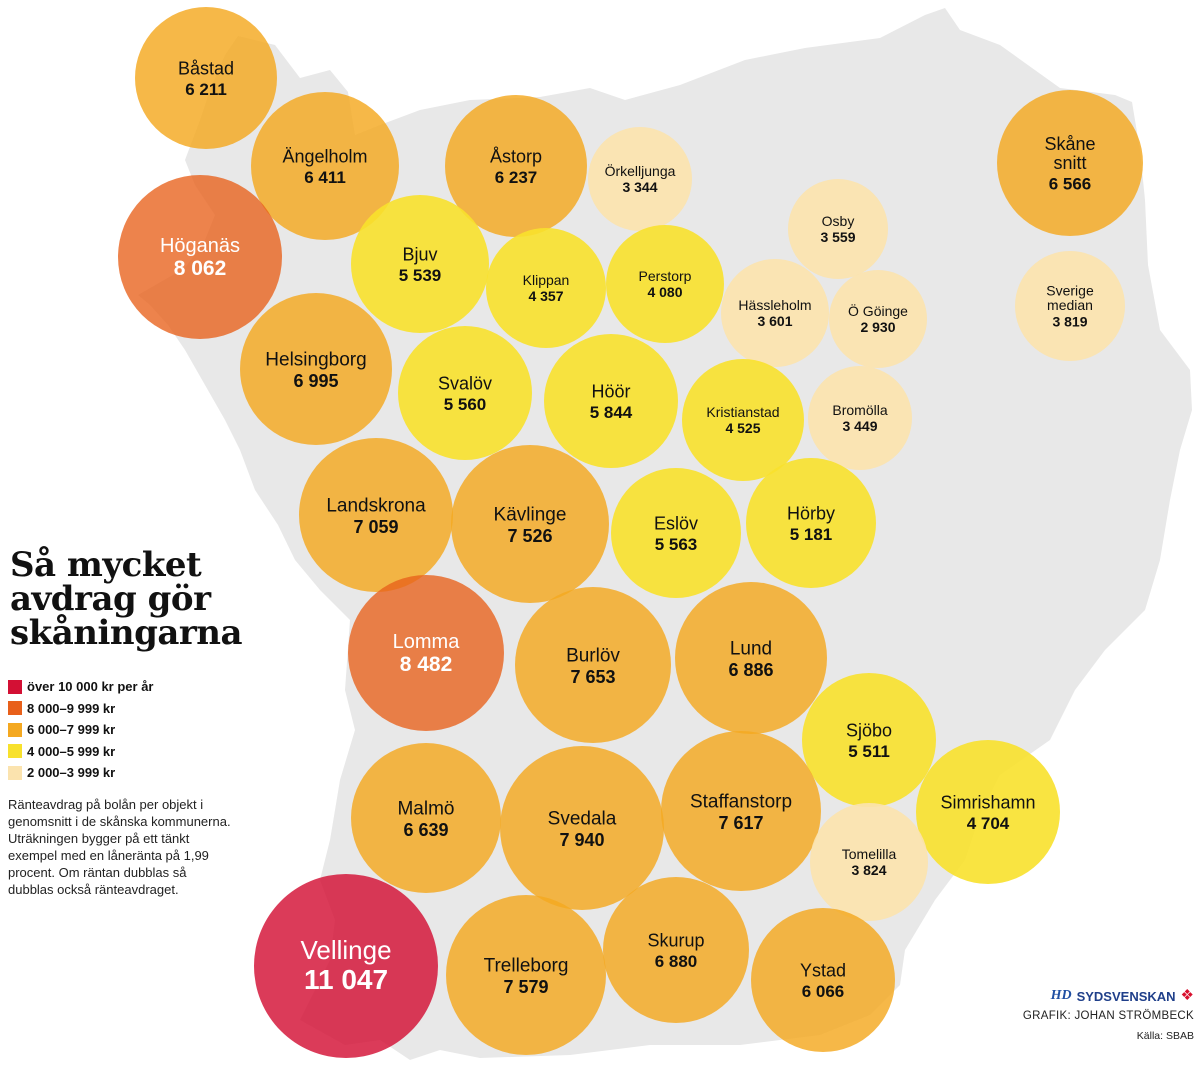  I want to click on bubble-value: 8 482, so click(426, 664).